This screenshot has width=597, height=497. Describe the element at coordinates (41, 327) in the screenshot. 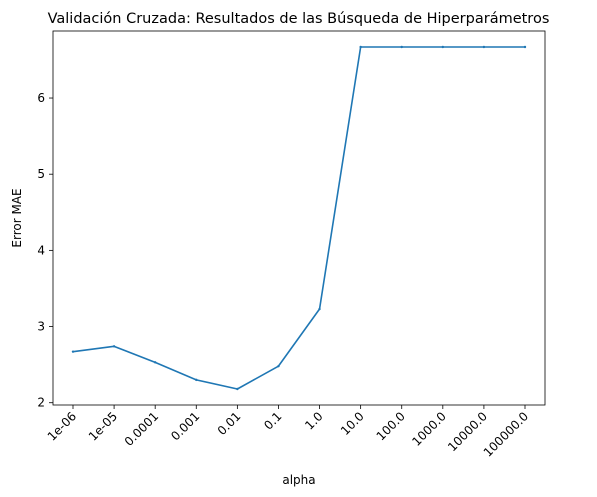

I see `y-tick-label: 3` at that location.